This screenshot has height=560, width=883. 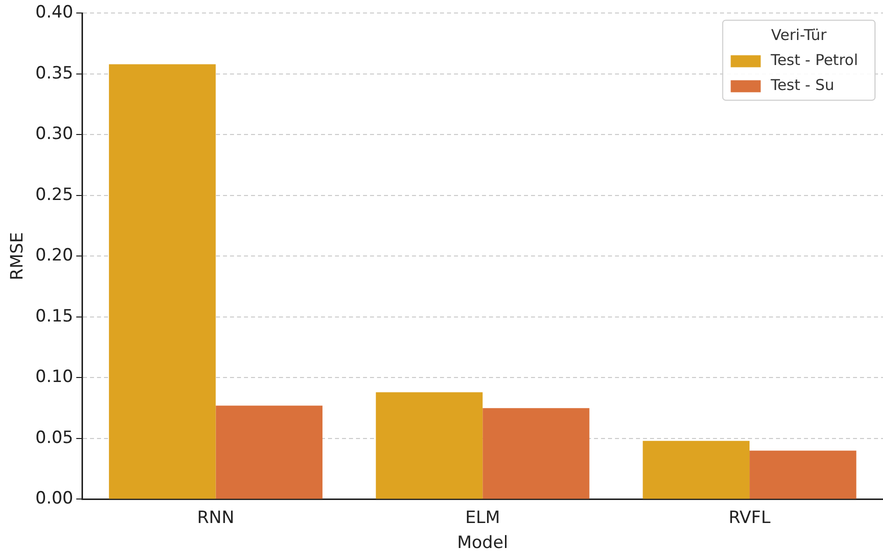 I want to click on legend-label: Test - Petrol, so click(x=814, y=60).